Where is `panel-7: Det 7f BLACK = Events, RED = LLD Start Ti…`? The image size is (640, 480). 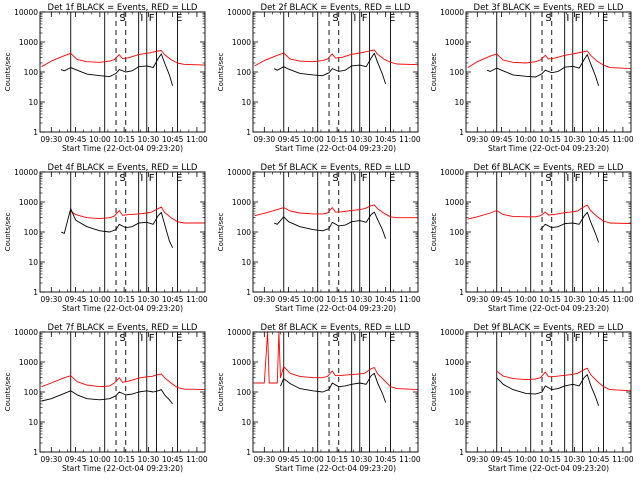
panel-7: Det 7f BLACK = Events, RED = LLD Start Ti… is located at coordinates (106, 398).